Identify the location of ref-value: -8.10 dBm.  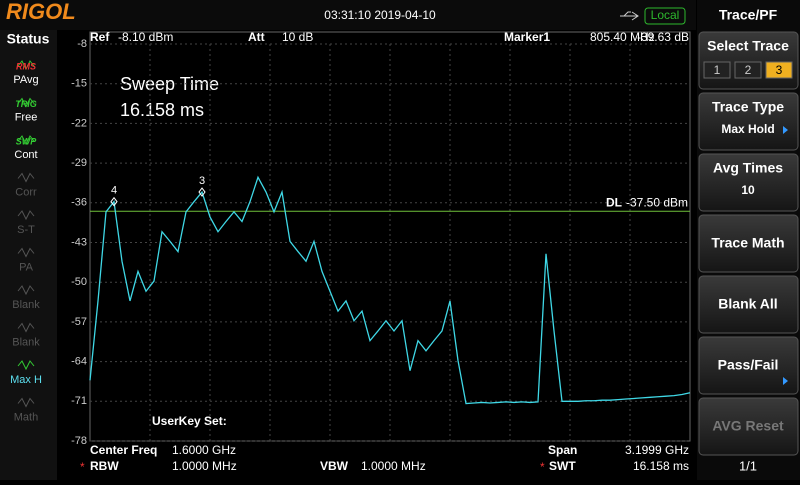
(145, 37).